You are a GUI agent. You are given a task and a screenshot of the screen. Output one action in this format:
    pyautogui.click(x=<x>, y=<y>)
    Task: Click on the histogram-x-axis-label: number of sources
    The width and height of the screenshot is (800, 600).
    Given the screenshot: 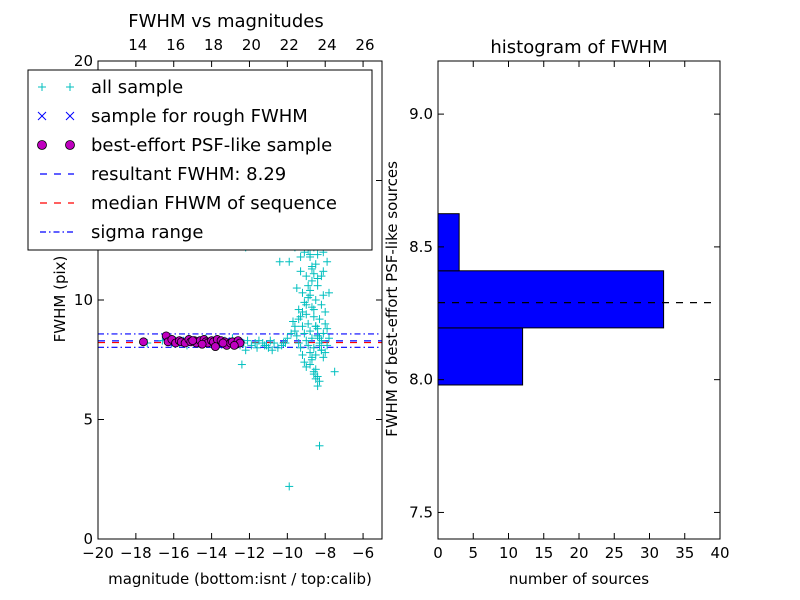 What is the action you would take?
    pyautogui.click(x=579, y=579)
    